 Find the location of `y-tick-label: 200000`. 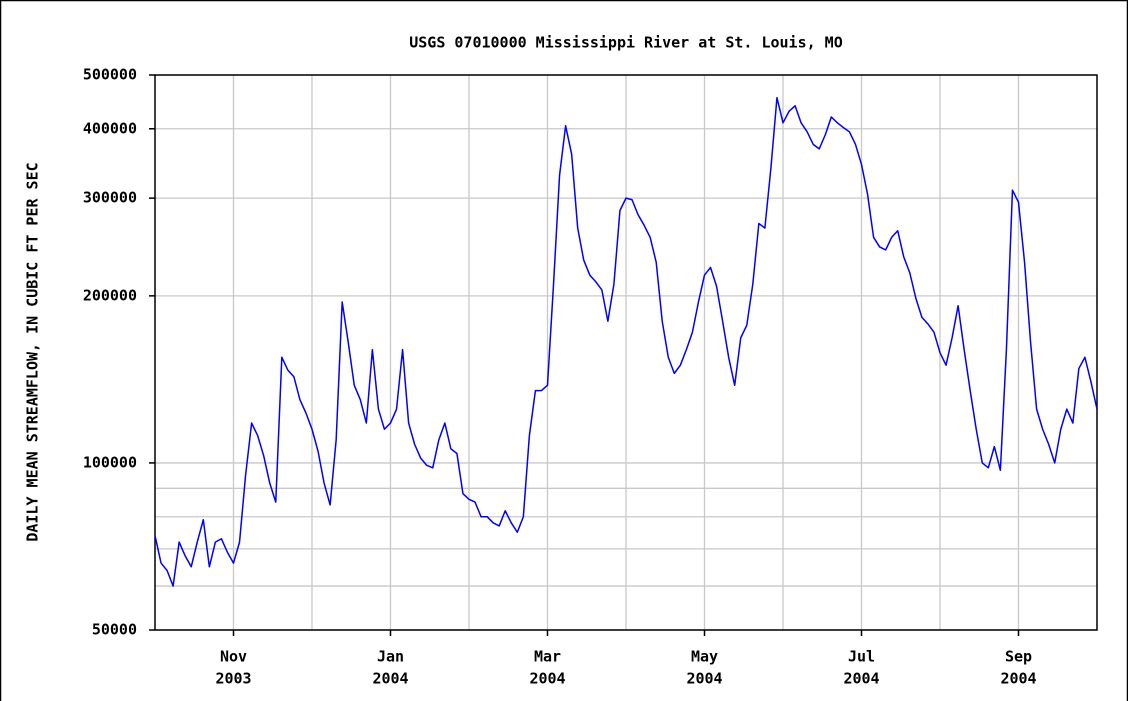

y-tick-label: 200000 is located at coordinates (110, 295).